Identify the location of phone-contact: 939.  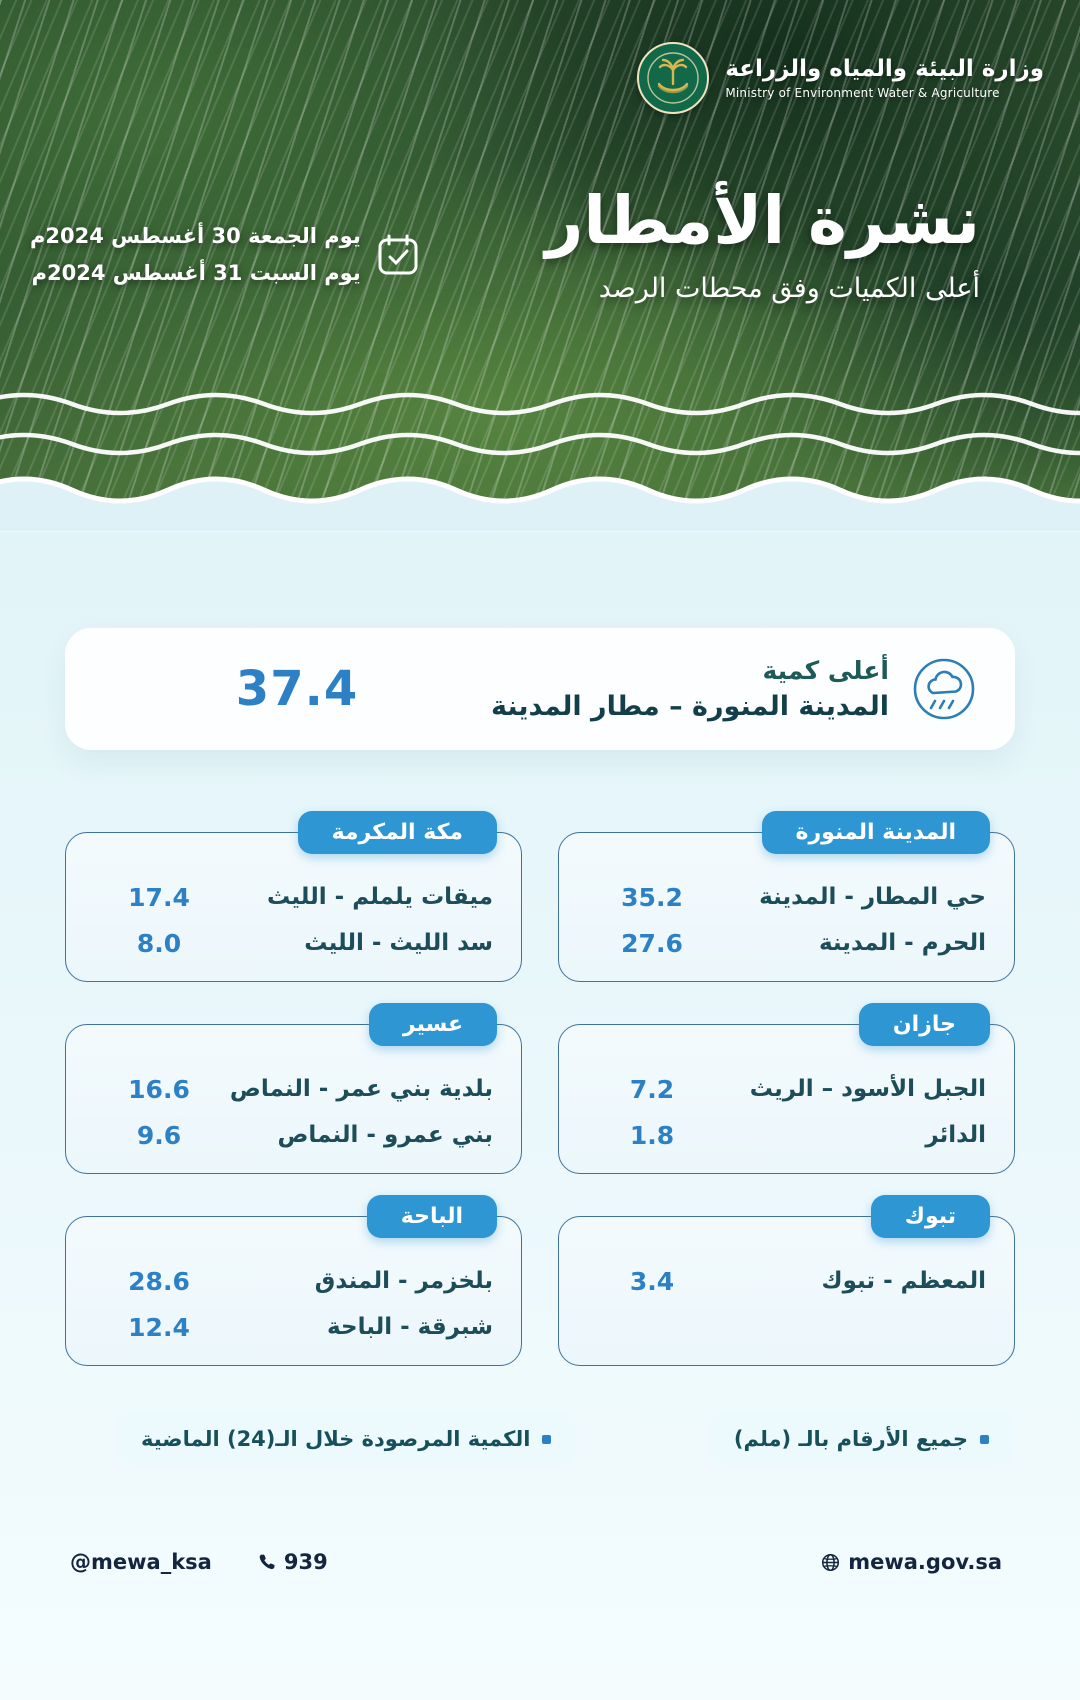
(293, 1562).